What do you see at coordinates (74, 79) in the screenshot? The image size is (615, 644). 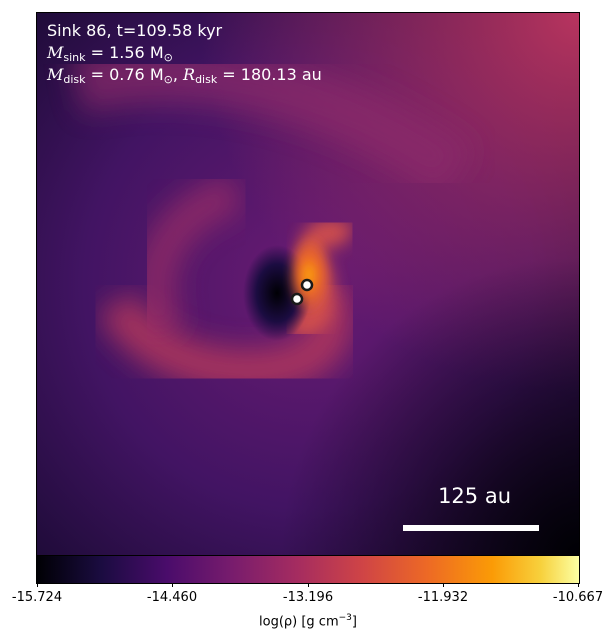 I see `disk-subscript: disk` at bounding box center [74, 79].